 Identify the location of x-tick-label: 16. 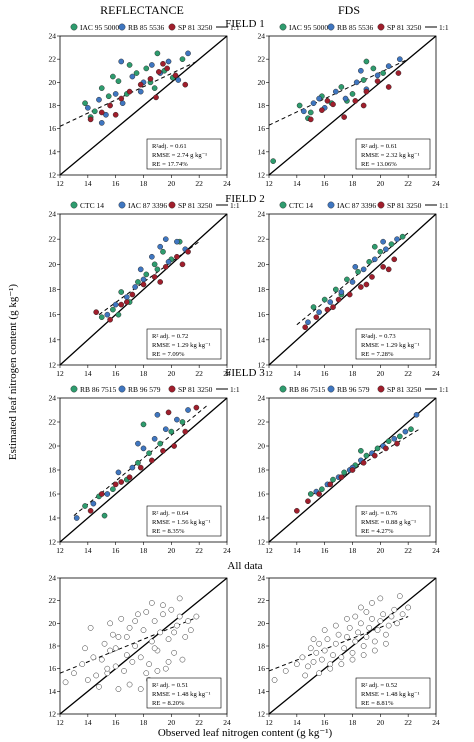
(116, 722).